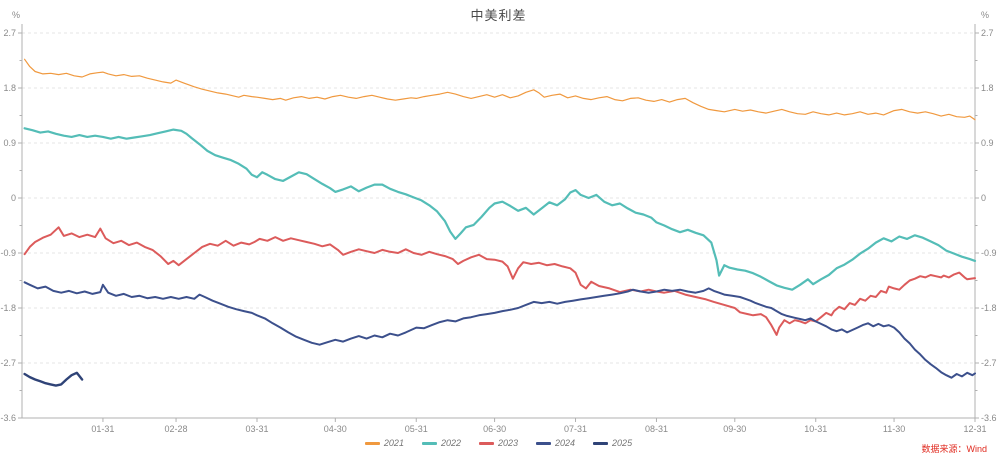 The image size is (997, 457). What do you see at coordinates (486, 443) in the screenshot?
I see `legend-swatch-2023` at bounding box center [486, 443].